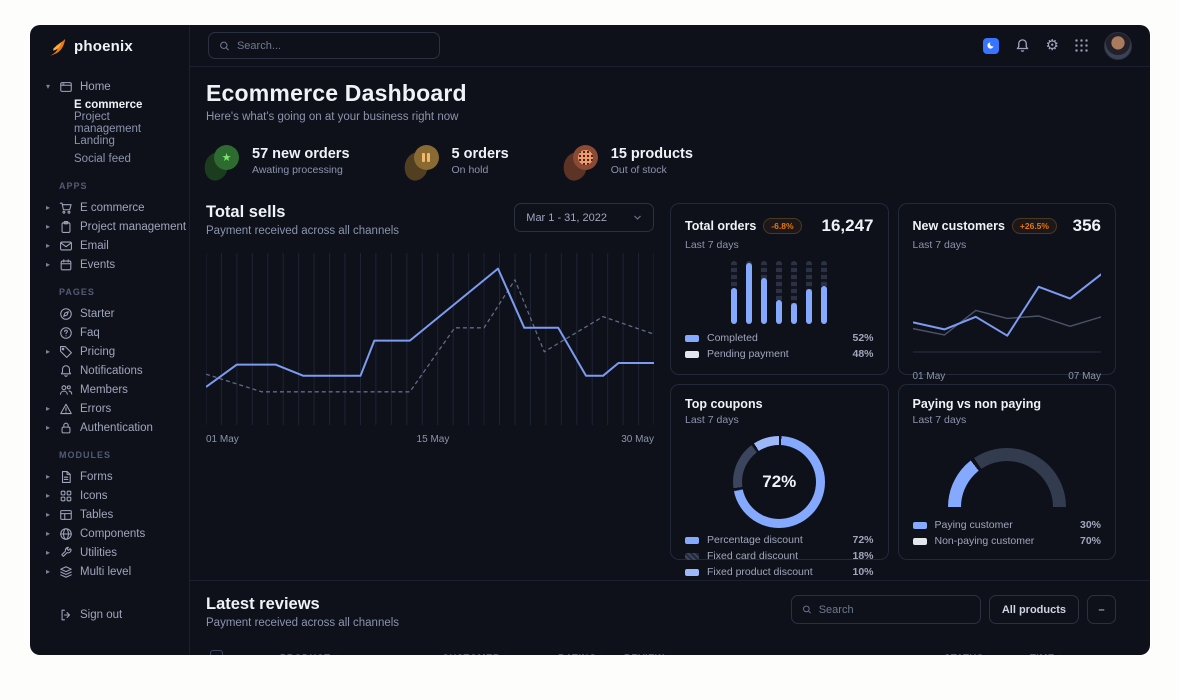  Describe the element at coordinates (66, 351) in the screenshot. I see `tag-icon` at that location.